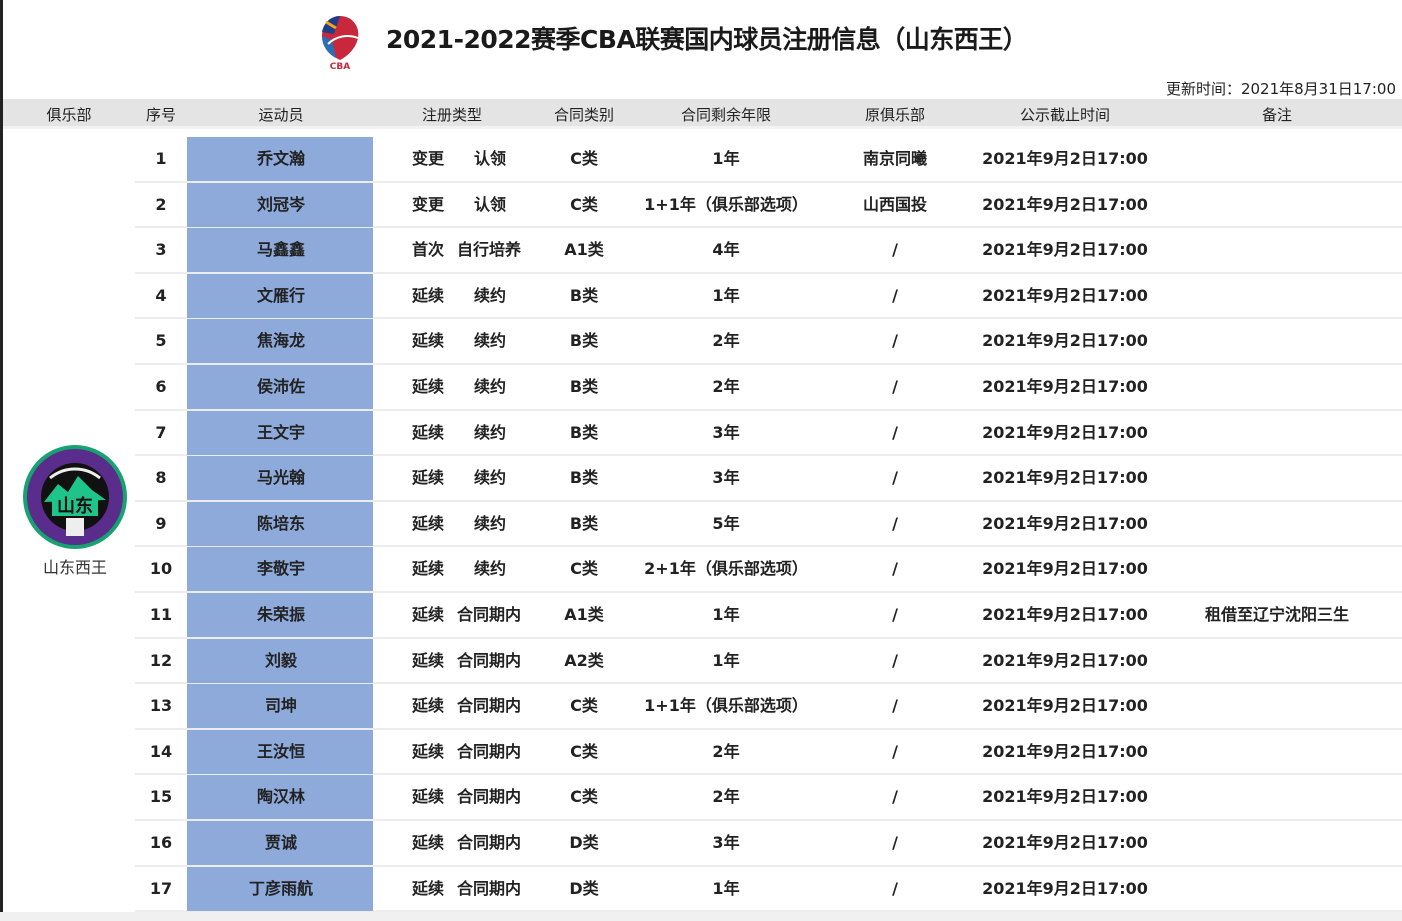  Describe the element at coordinates (768, 342) in the screenshot. I see `table-row: 5 焦海龙 延续 续约 B类 2年 / 2021年9月2日17:00` at that location.